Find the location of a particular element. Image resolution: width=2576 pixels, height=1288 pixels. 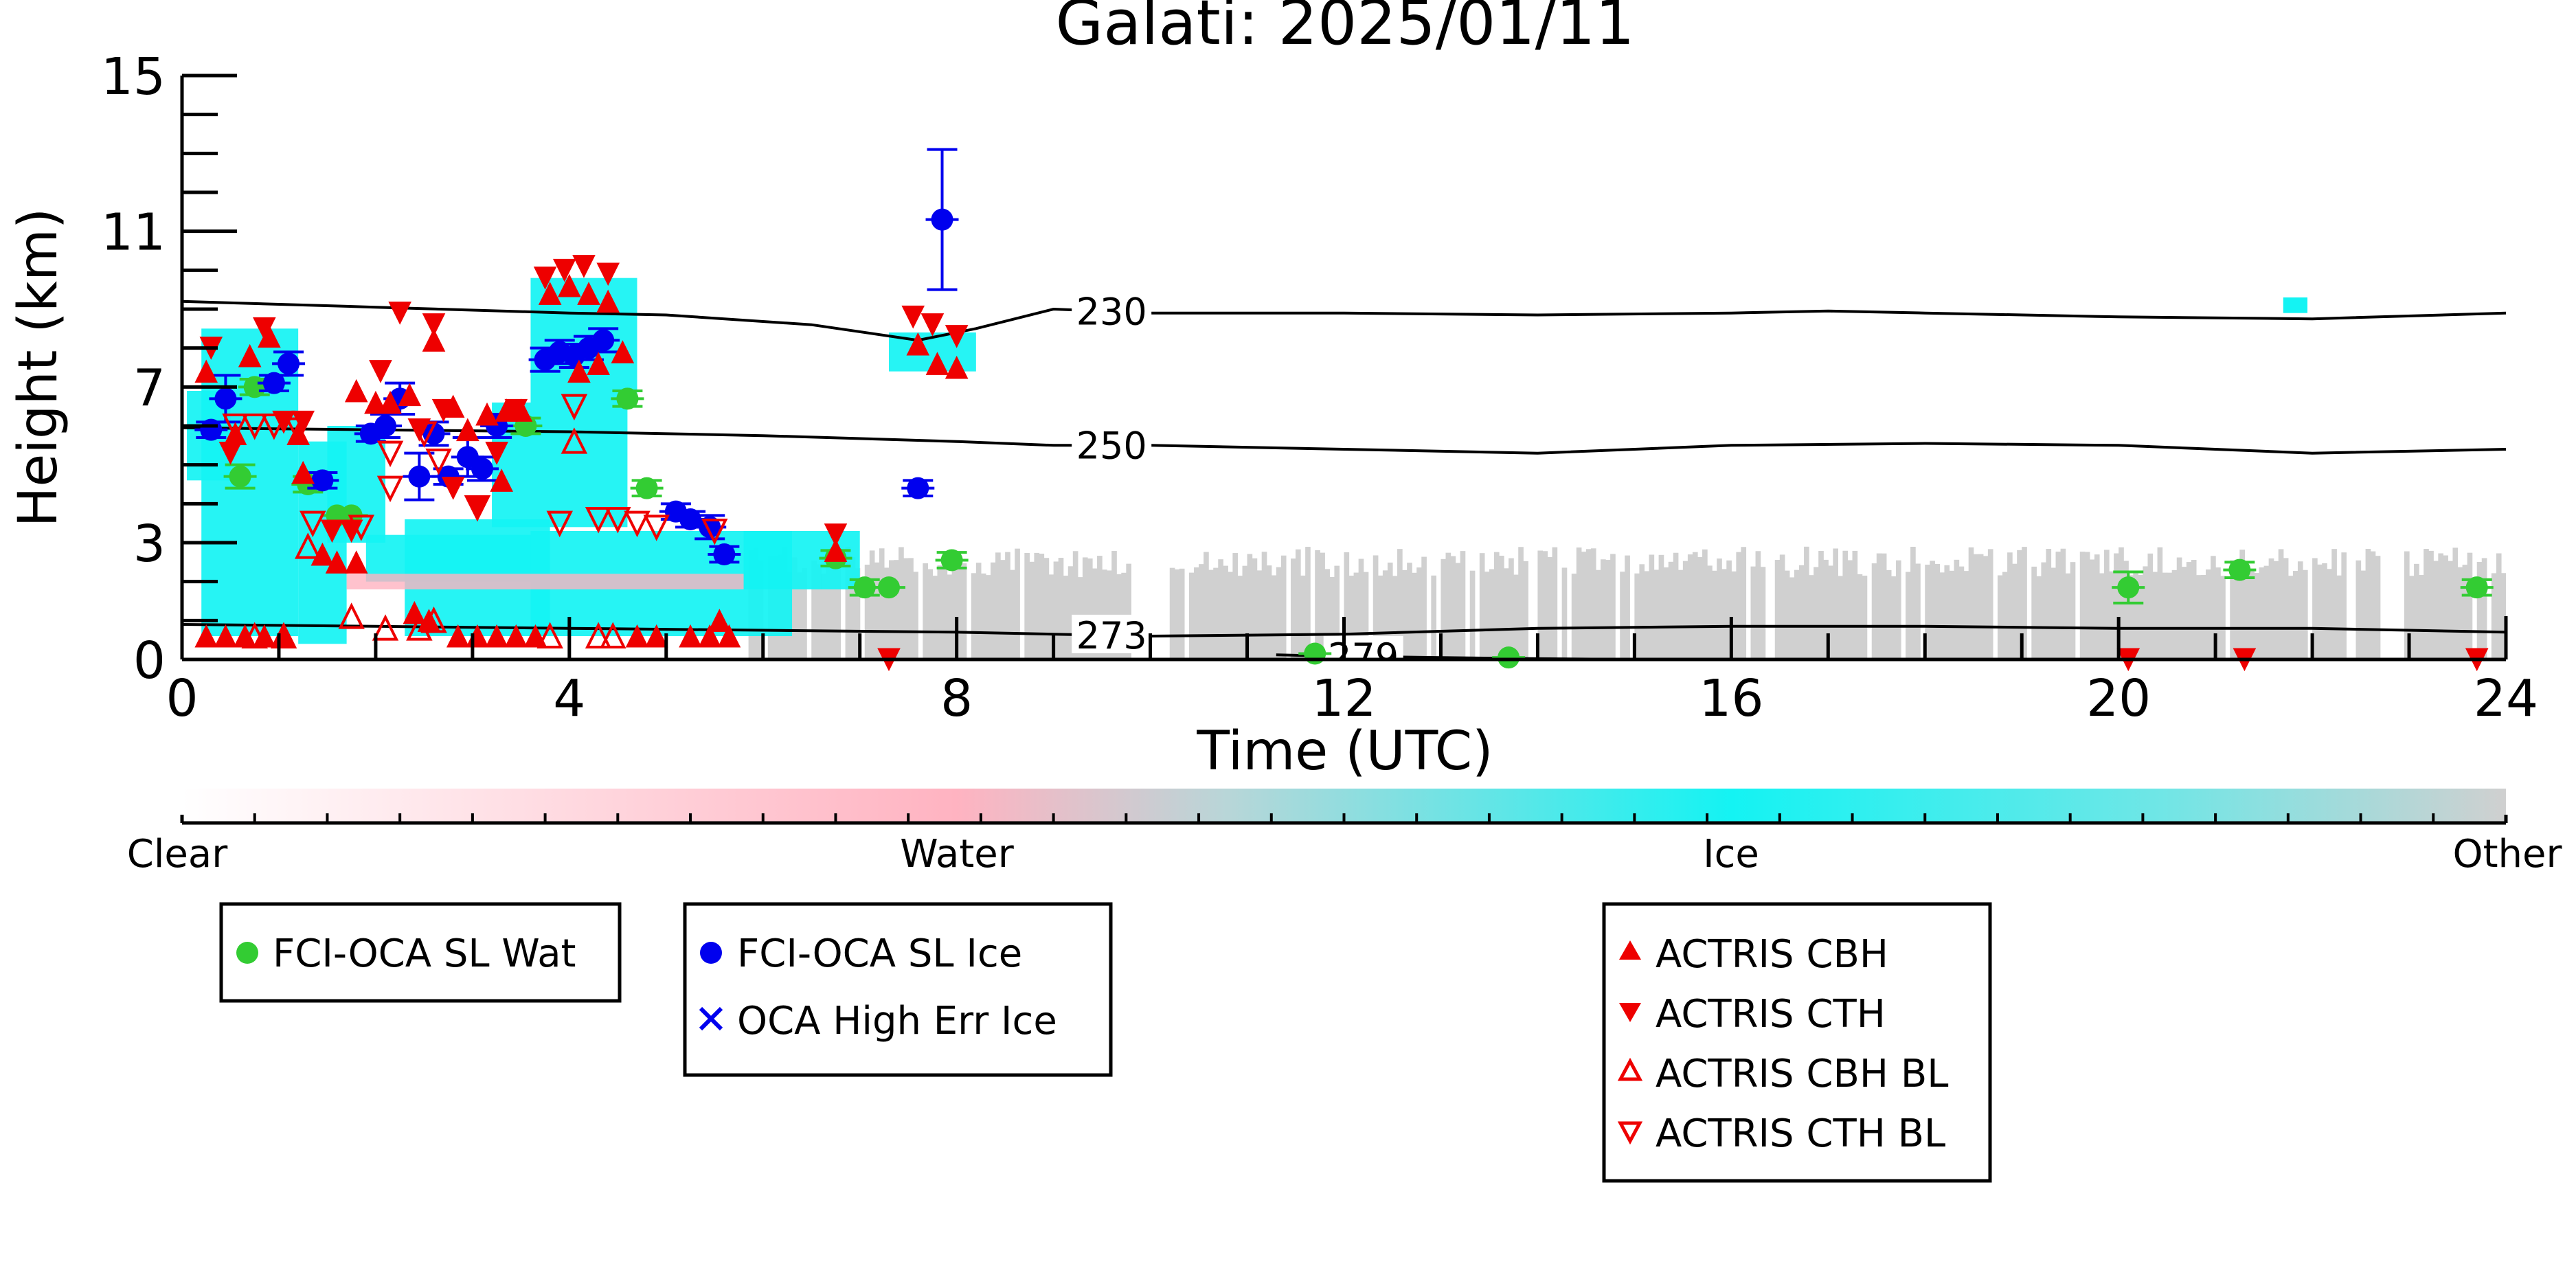

x-tick-label: 0 is located at coordinates (182, 698).